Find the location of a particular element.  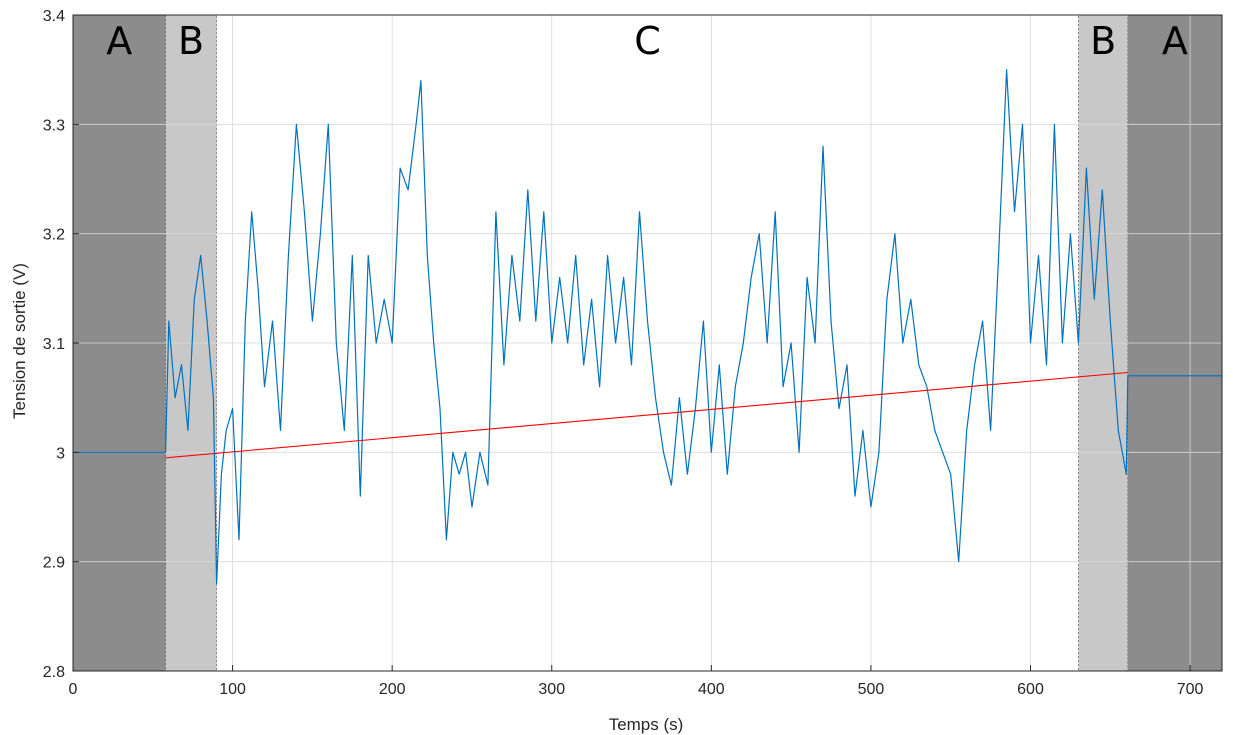

x-tick-label-4: 400 is located at coordinates (711, 689).